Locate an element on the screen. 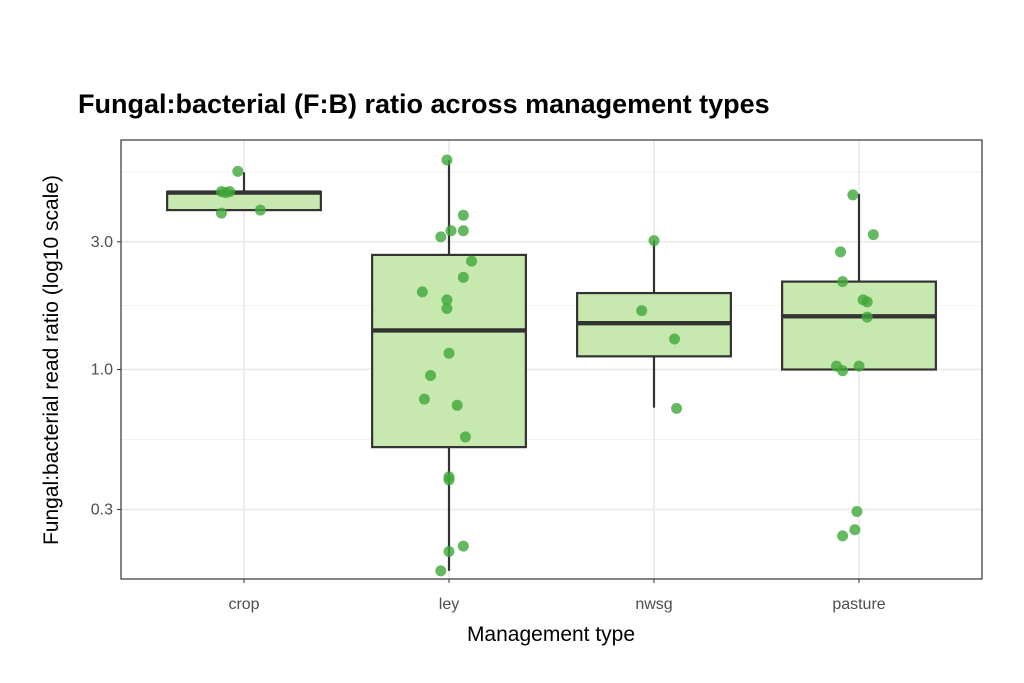  x-axis-label: Management type is located at coordinates (551, 634).